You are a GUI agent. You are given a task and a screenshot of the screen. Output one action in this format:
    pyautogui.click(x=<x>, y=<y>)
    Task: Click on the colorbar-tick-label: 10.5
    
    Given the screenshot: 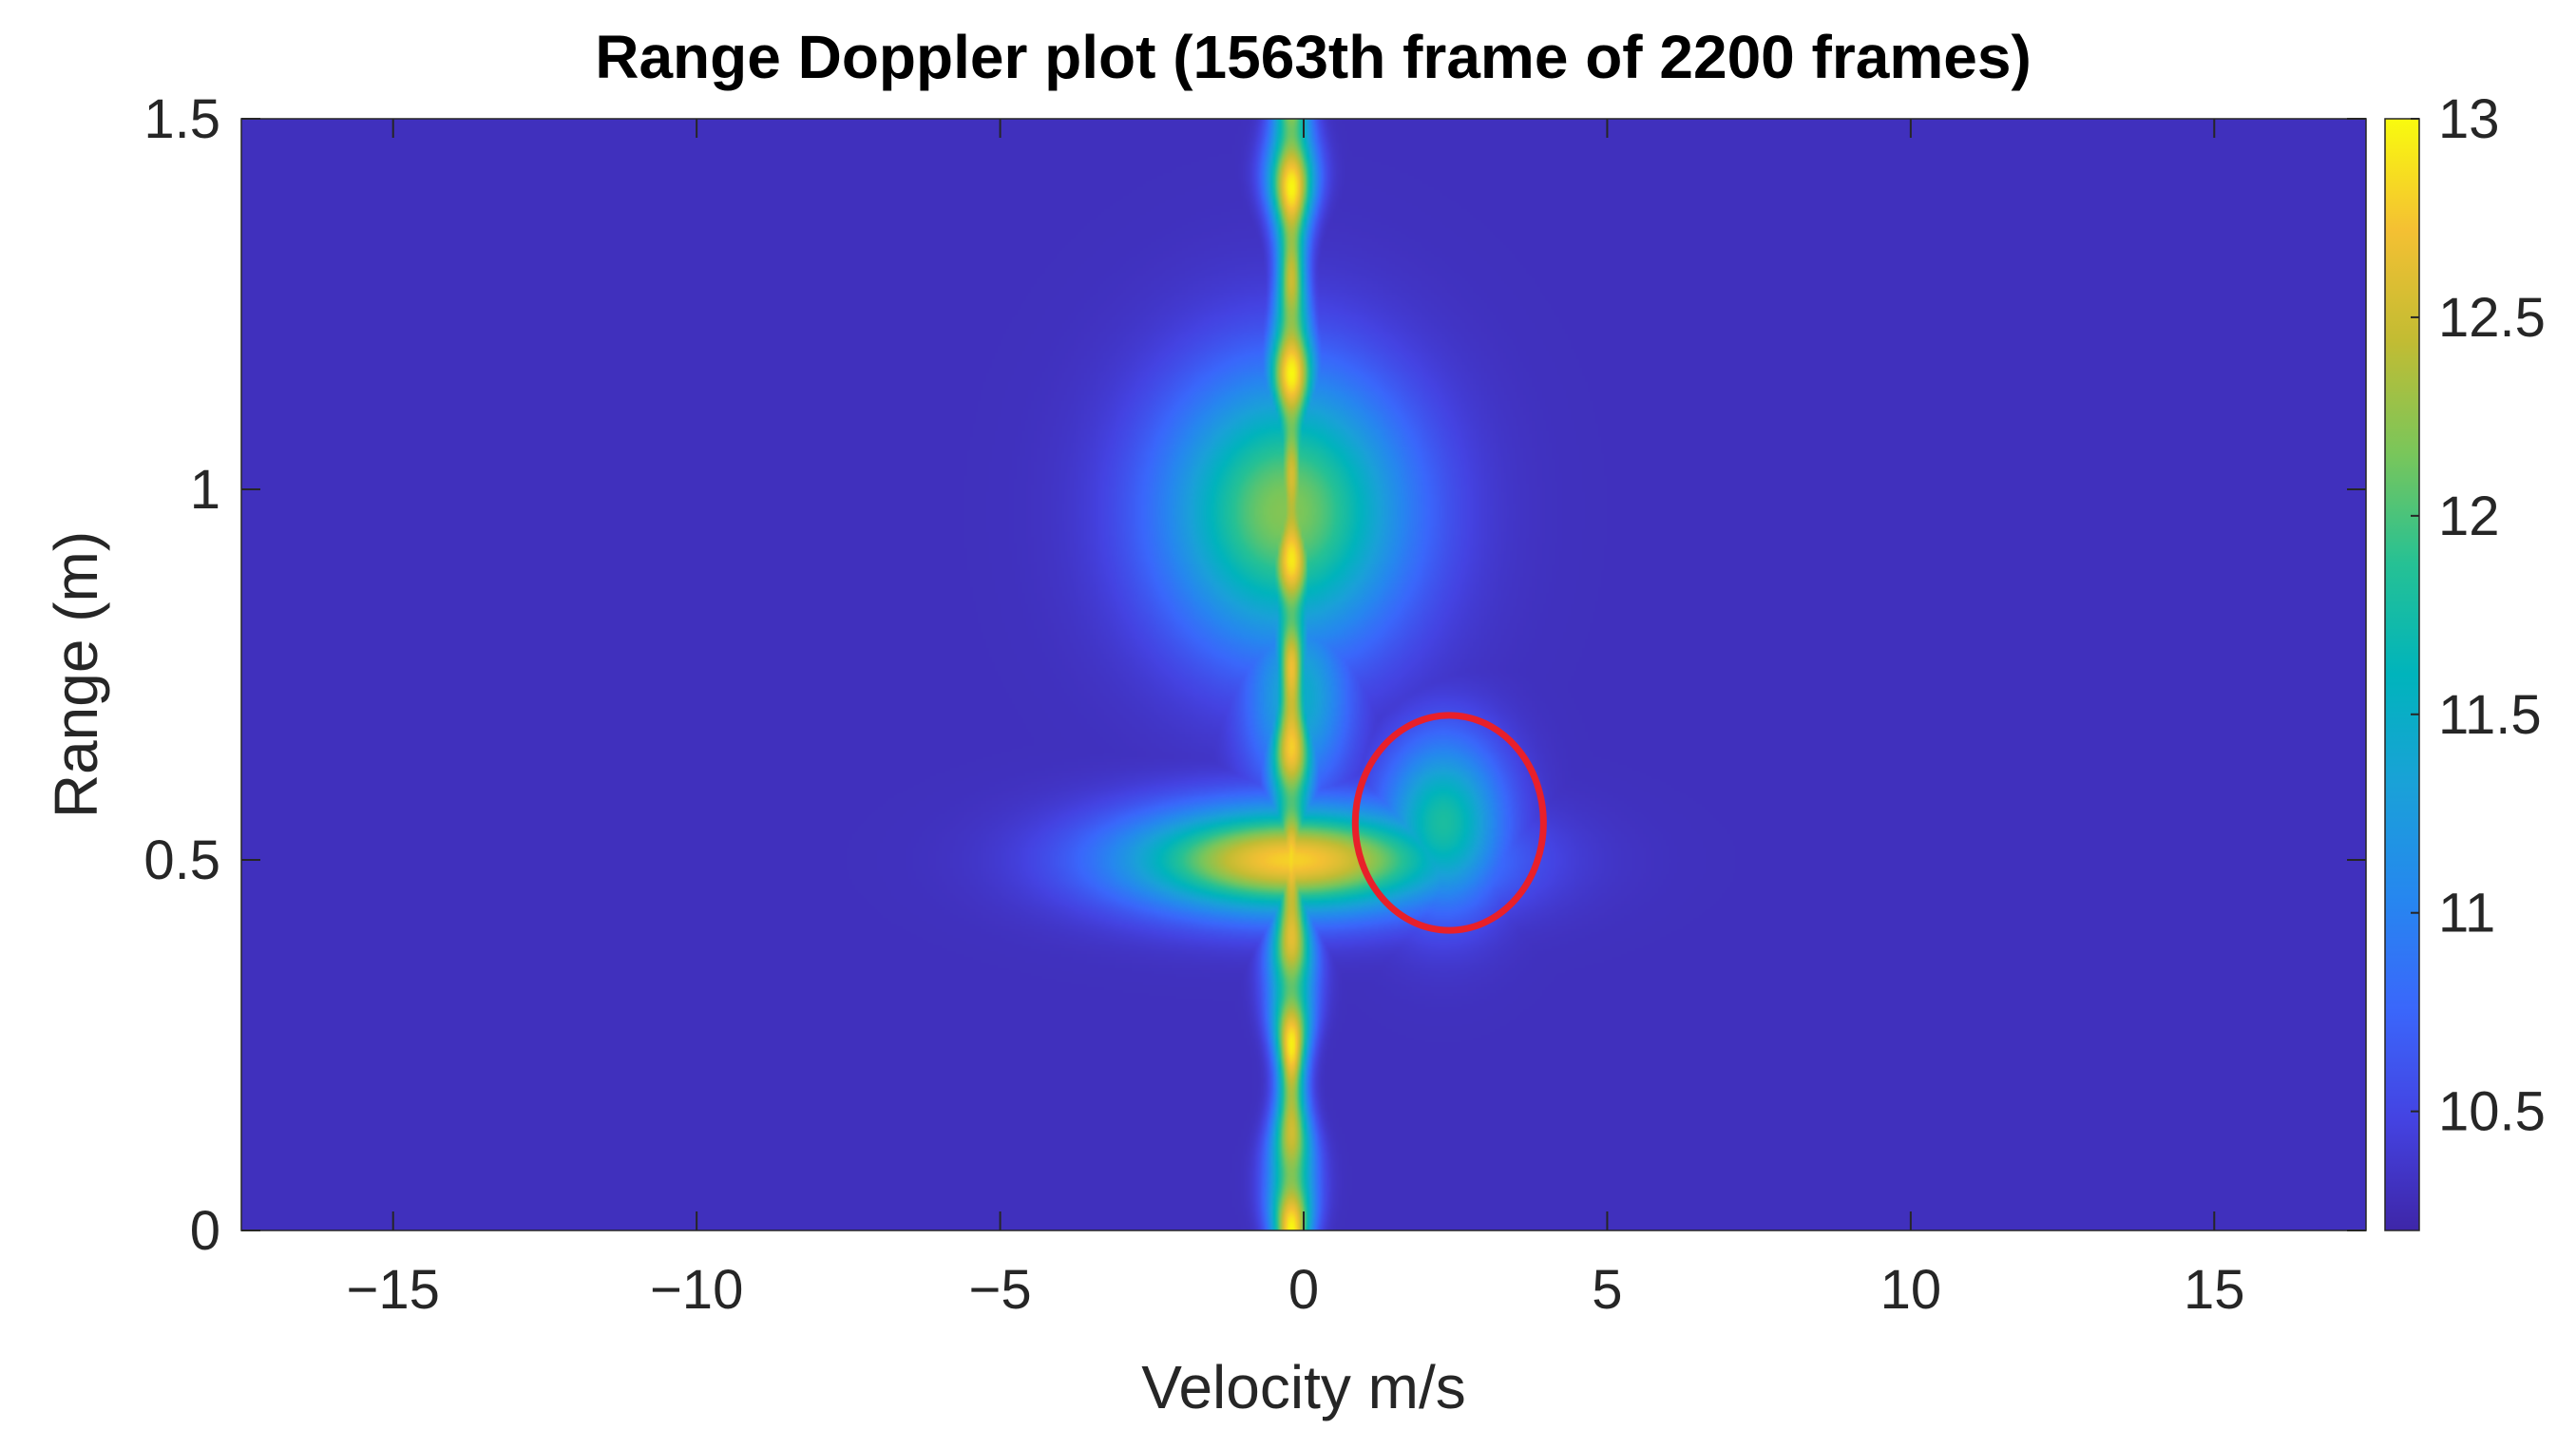 What is the action you would take?
    pyautogui.click(x=2492, y=1112)
    